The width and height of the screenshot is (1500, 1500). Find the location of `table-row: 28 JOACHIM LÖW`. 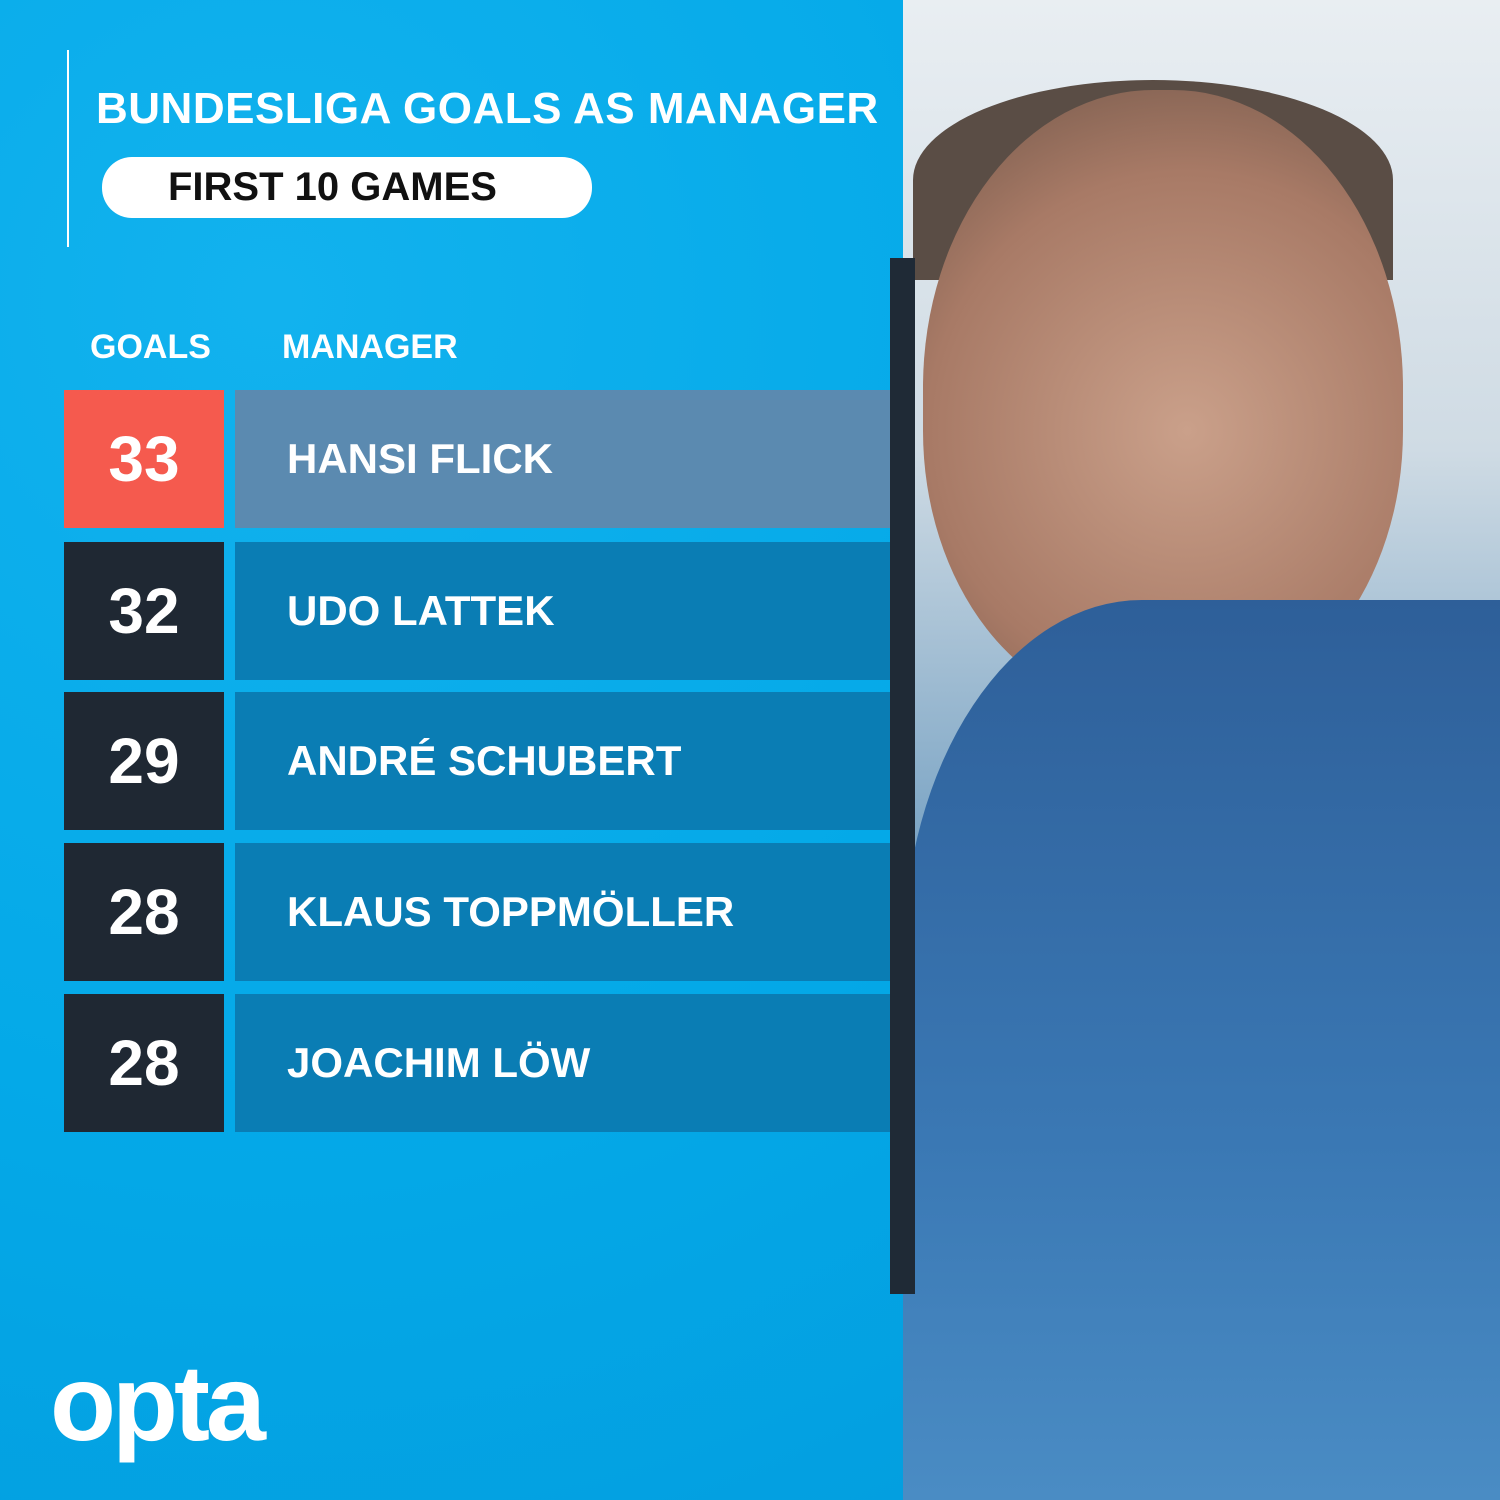

table-row: 28 JOACHIM LÖW is located at coordinates (477, 1063).